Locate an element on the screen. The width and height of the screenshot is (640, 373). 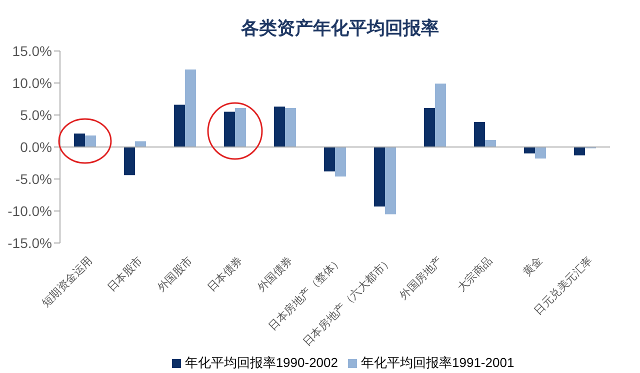
legend-label: 年化平均回报率1990-2002 is located at coordinates (261, 362).